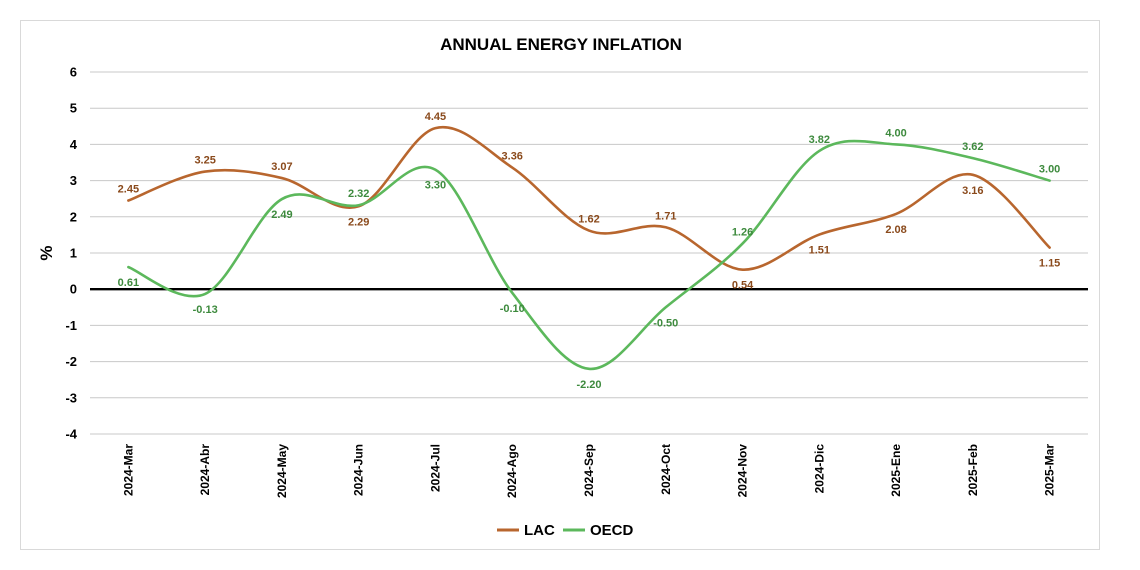  What do you see at coordinates (1049, 264) in the screenshot?
I see `lac-data-label: 1.15` at bounding box center [1049, 264].